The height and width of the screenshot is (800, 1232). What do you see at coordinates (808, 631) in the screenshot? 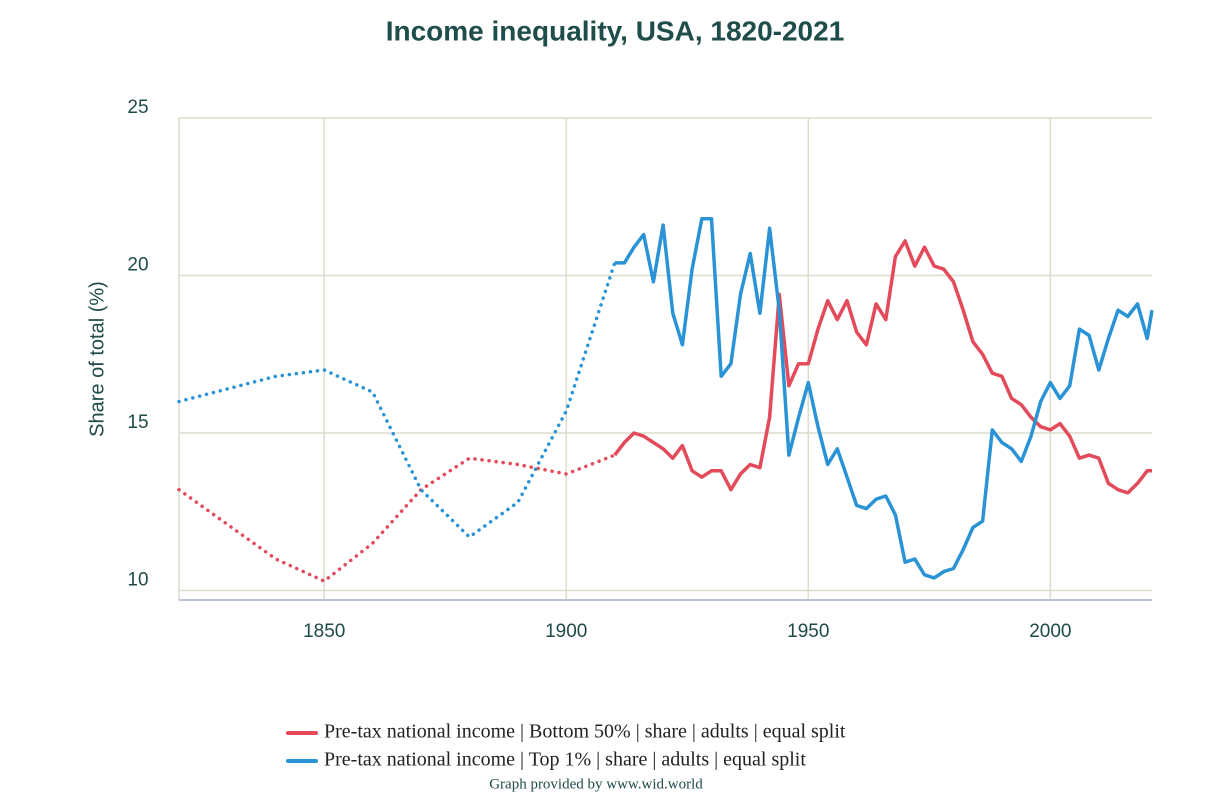
I see `x-tick-label: 1950` at bounding box center [808, 631].